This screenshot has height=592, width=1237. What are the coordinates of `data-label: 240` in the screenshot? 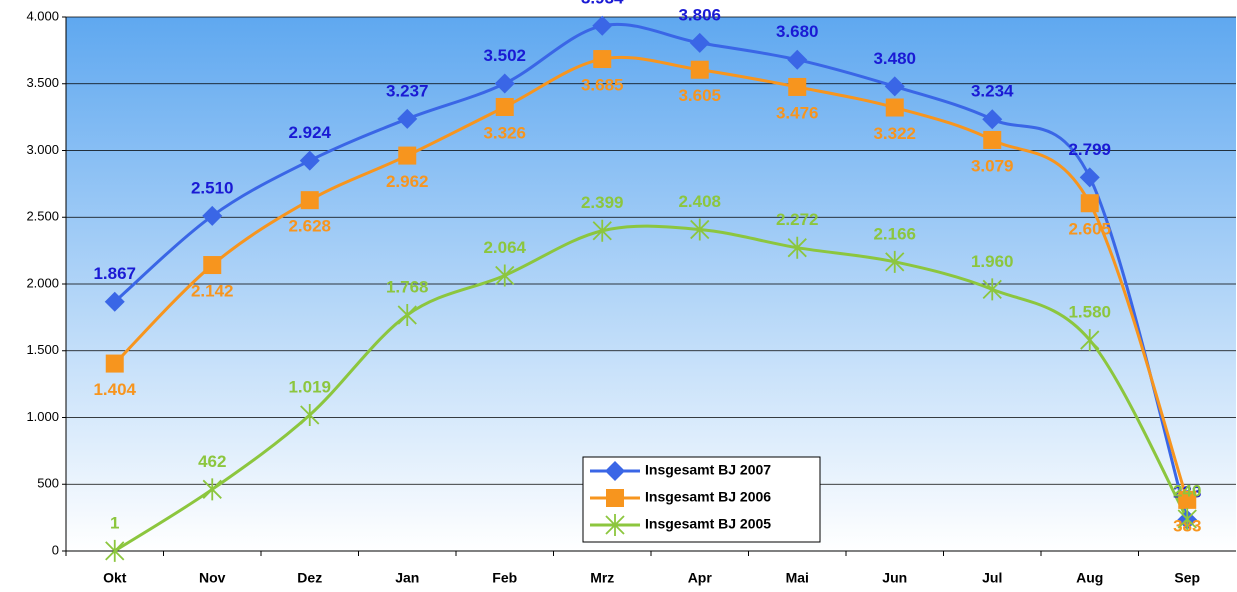 It's located at (1187, 490).